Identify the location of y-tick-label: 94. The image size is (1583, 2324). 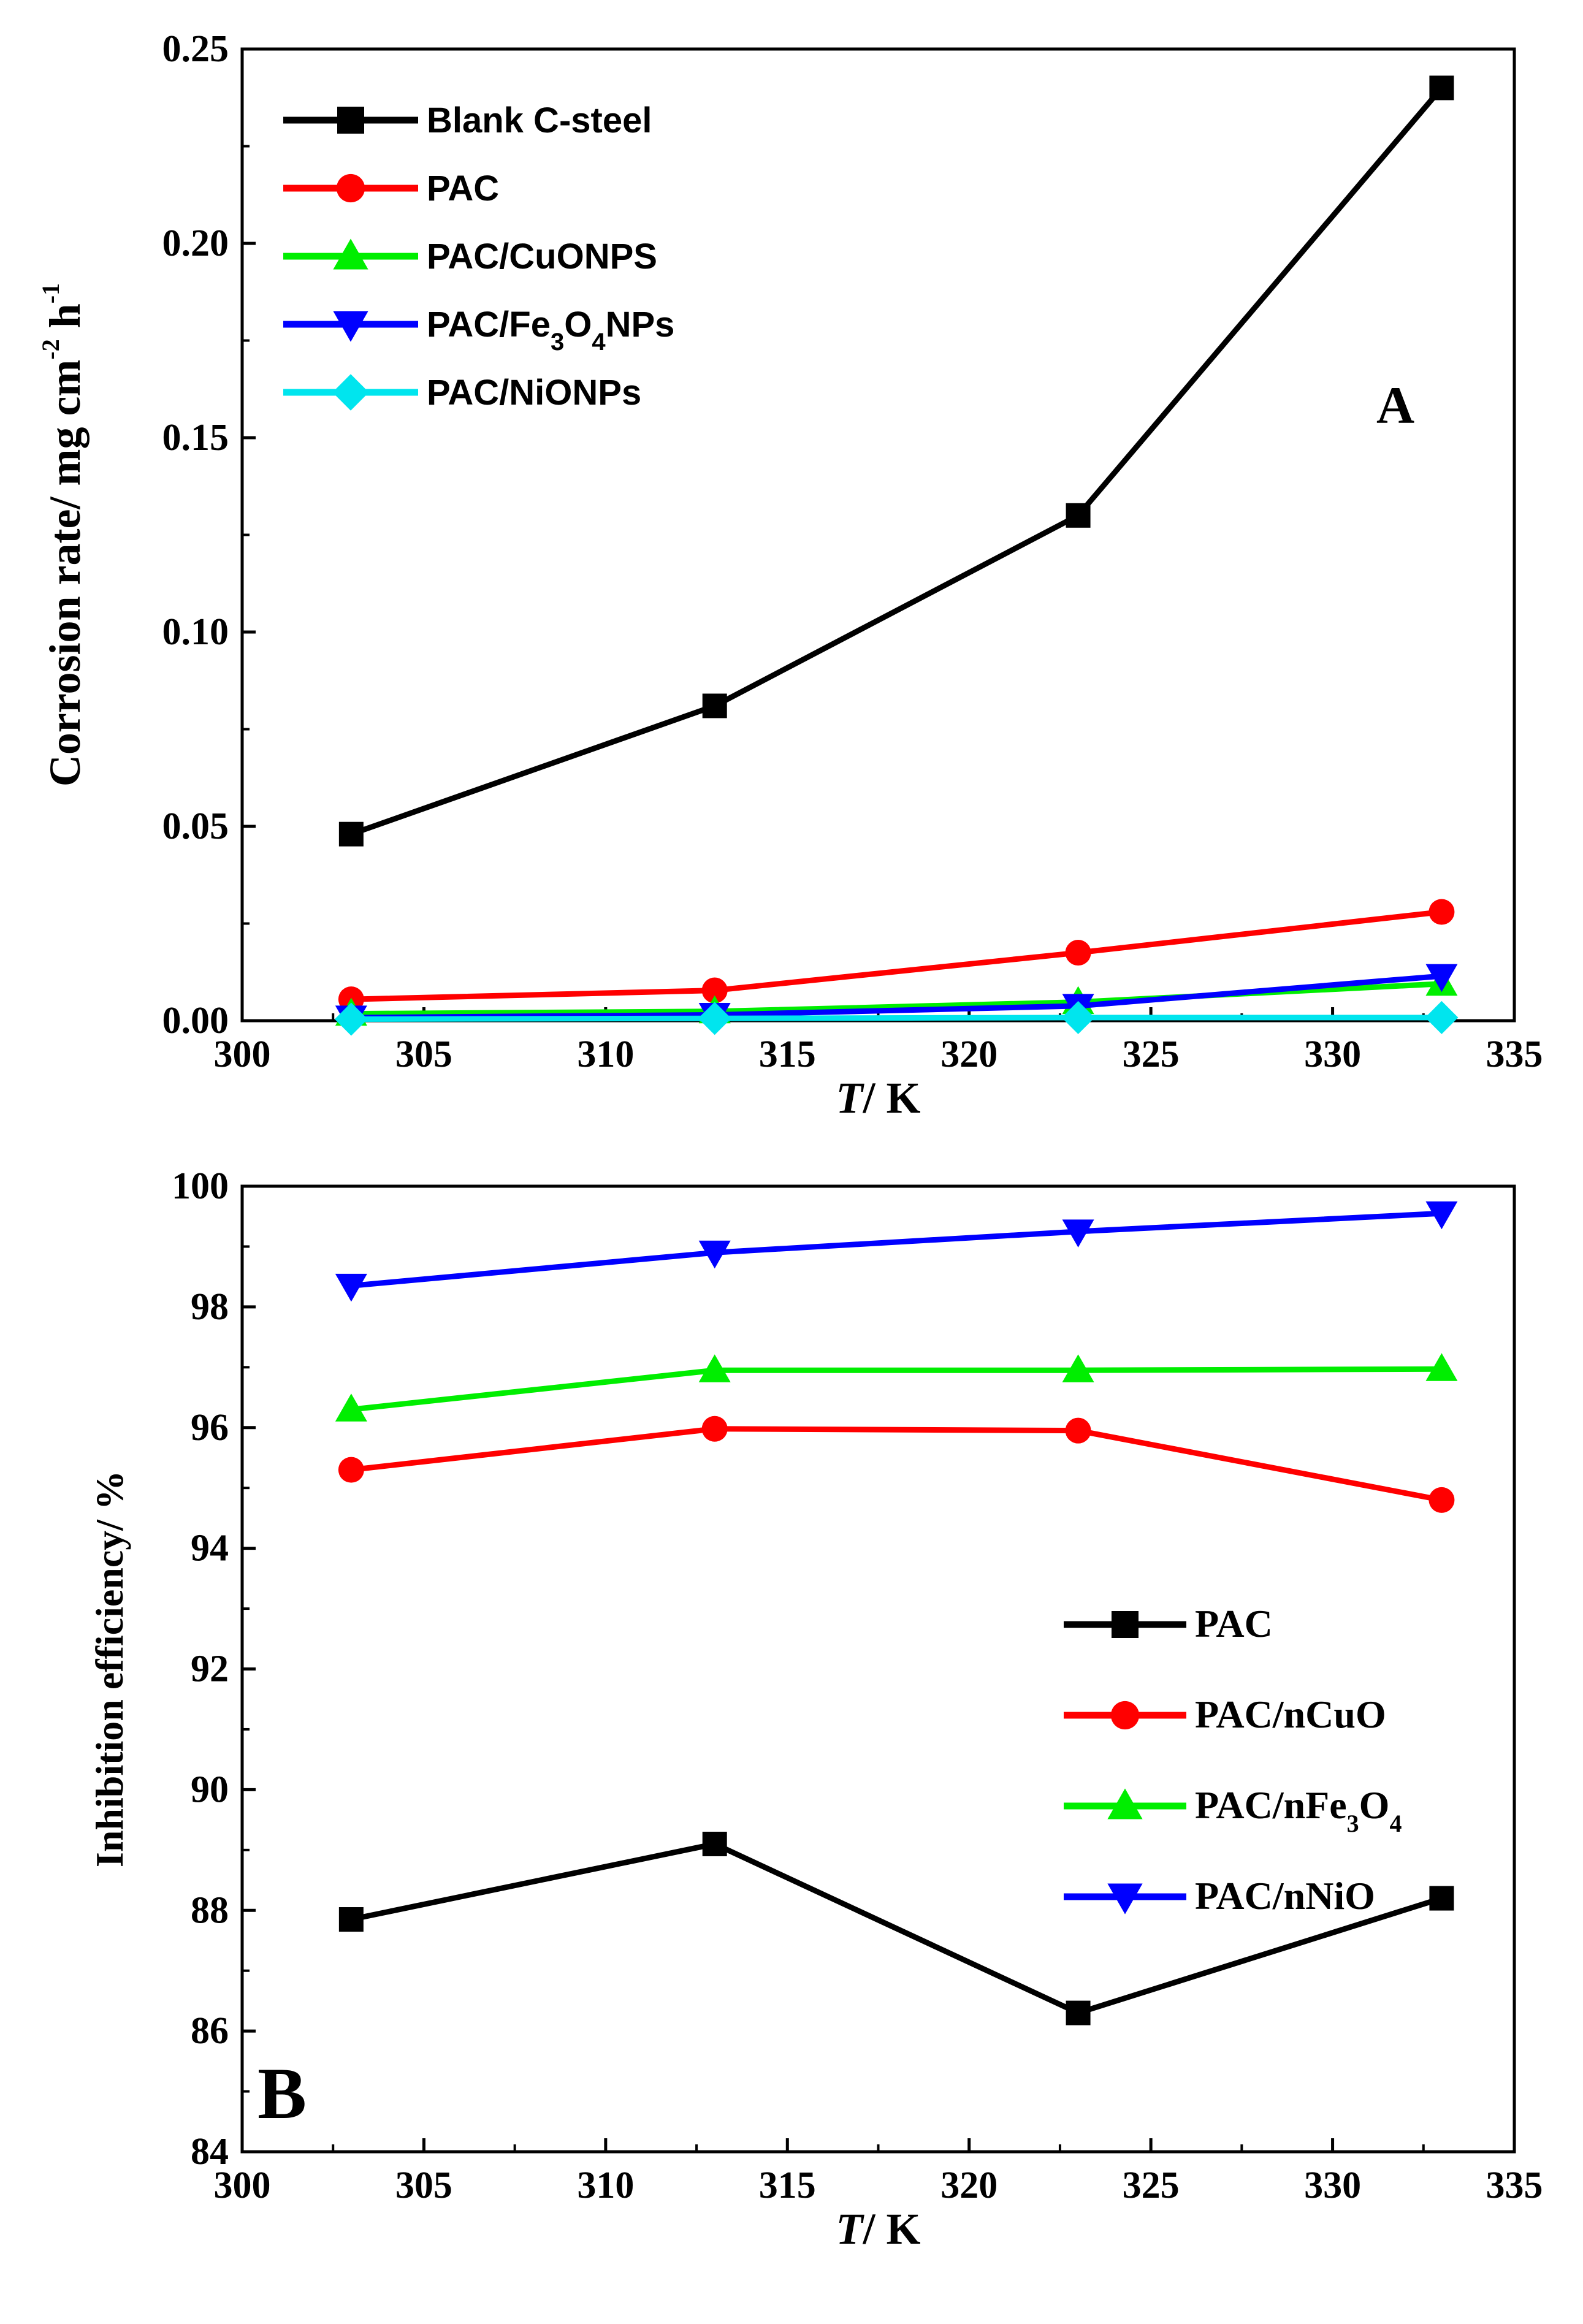
(210, 1549).